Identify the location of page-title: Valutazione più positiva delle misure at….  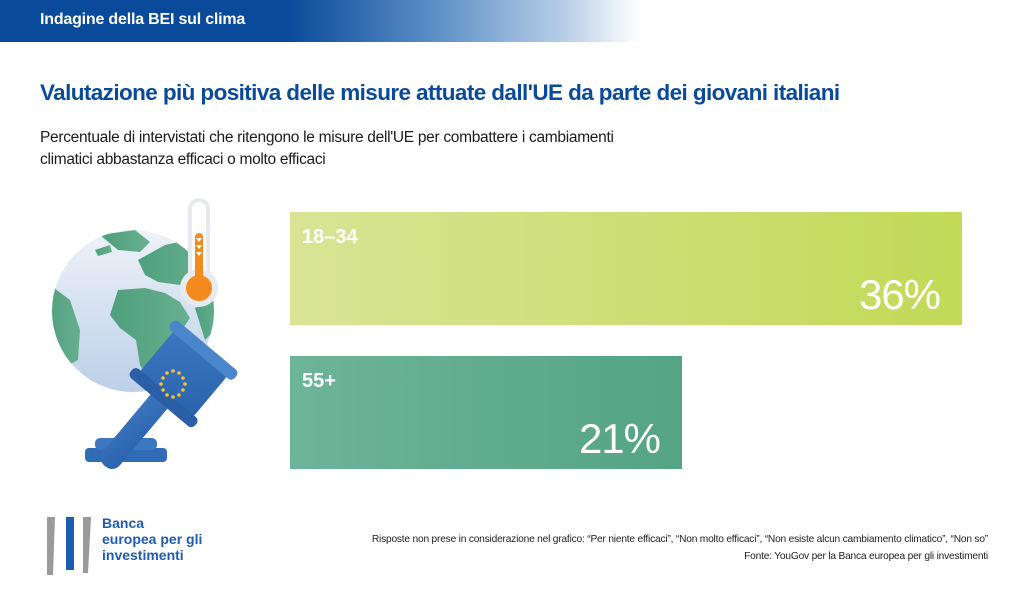
(440, 92).